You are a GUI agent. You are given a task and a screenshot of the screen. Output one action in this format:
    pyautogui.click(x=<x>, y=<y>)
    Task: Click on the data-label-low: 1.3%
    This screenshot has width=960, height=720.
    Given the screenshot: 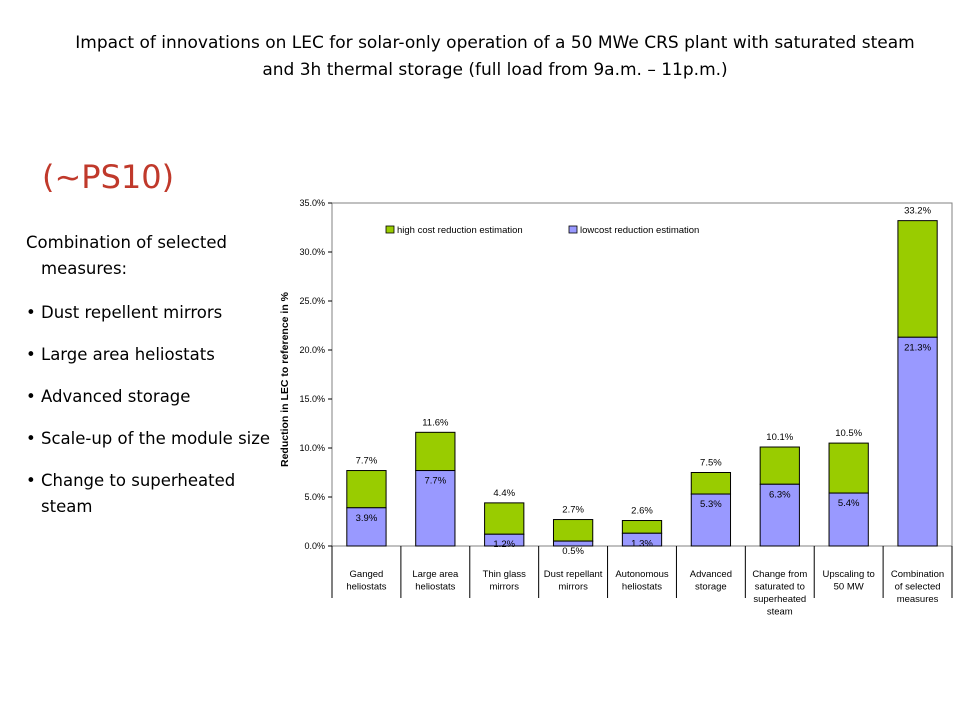 What is the action you would take?
    pyautogui.click(x=642, y=543)
    